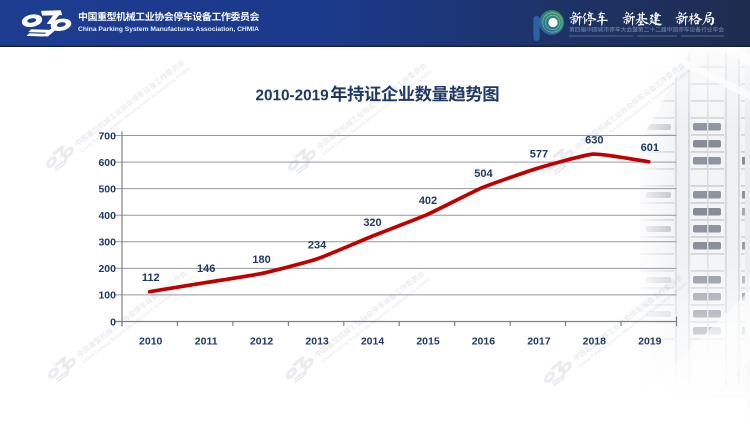  What do you see at coordinates (650, 148) in the screenshot?
I see `svg-text: 601` at bounding box center [650, 148].